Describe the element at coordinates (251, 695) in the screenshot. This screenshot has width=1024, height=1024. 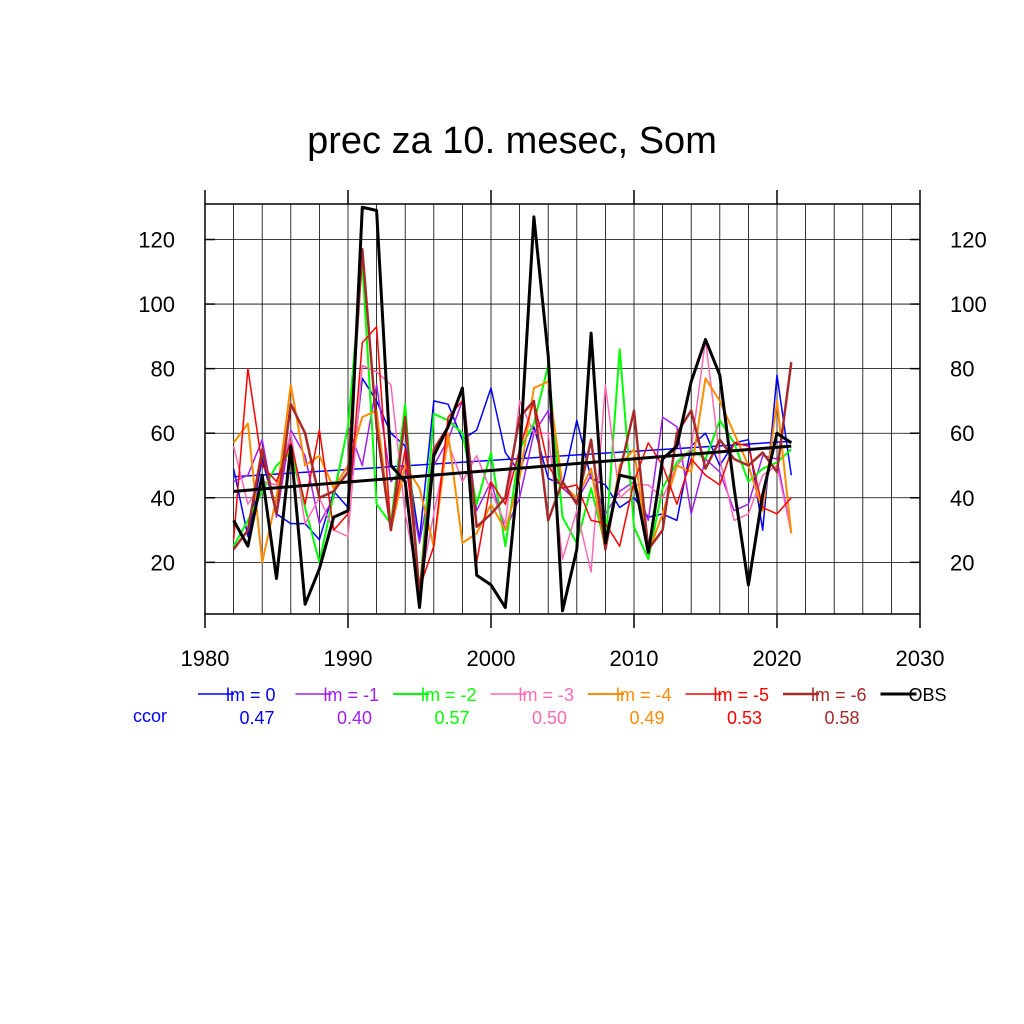
I see `legend-label-0: lm = 0` at that location.